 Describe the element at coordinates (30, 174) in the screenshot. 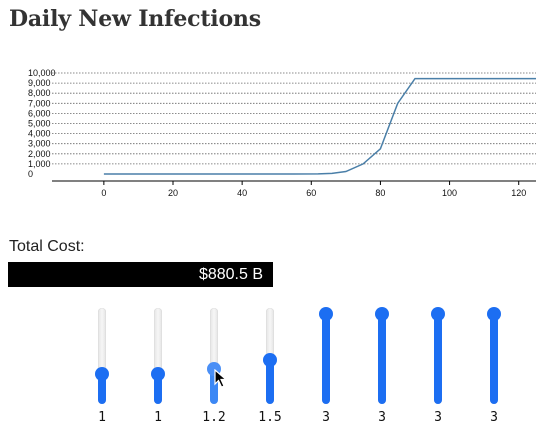

I see `y-tick-label: 0` at that location.